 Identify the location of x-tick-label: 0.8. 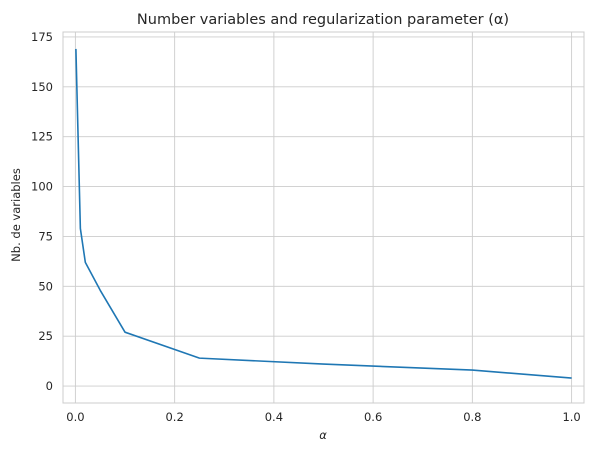
(472, 417).